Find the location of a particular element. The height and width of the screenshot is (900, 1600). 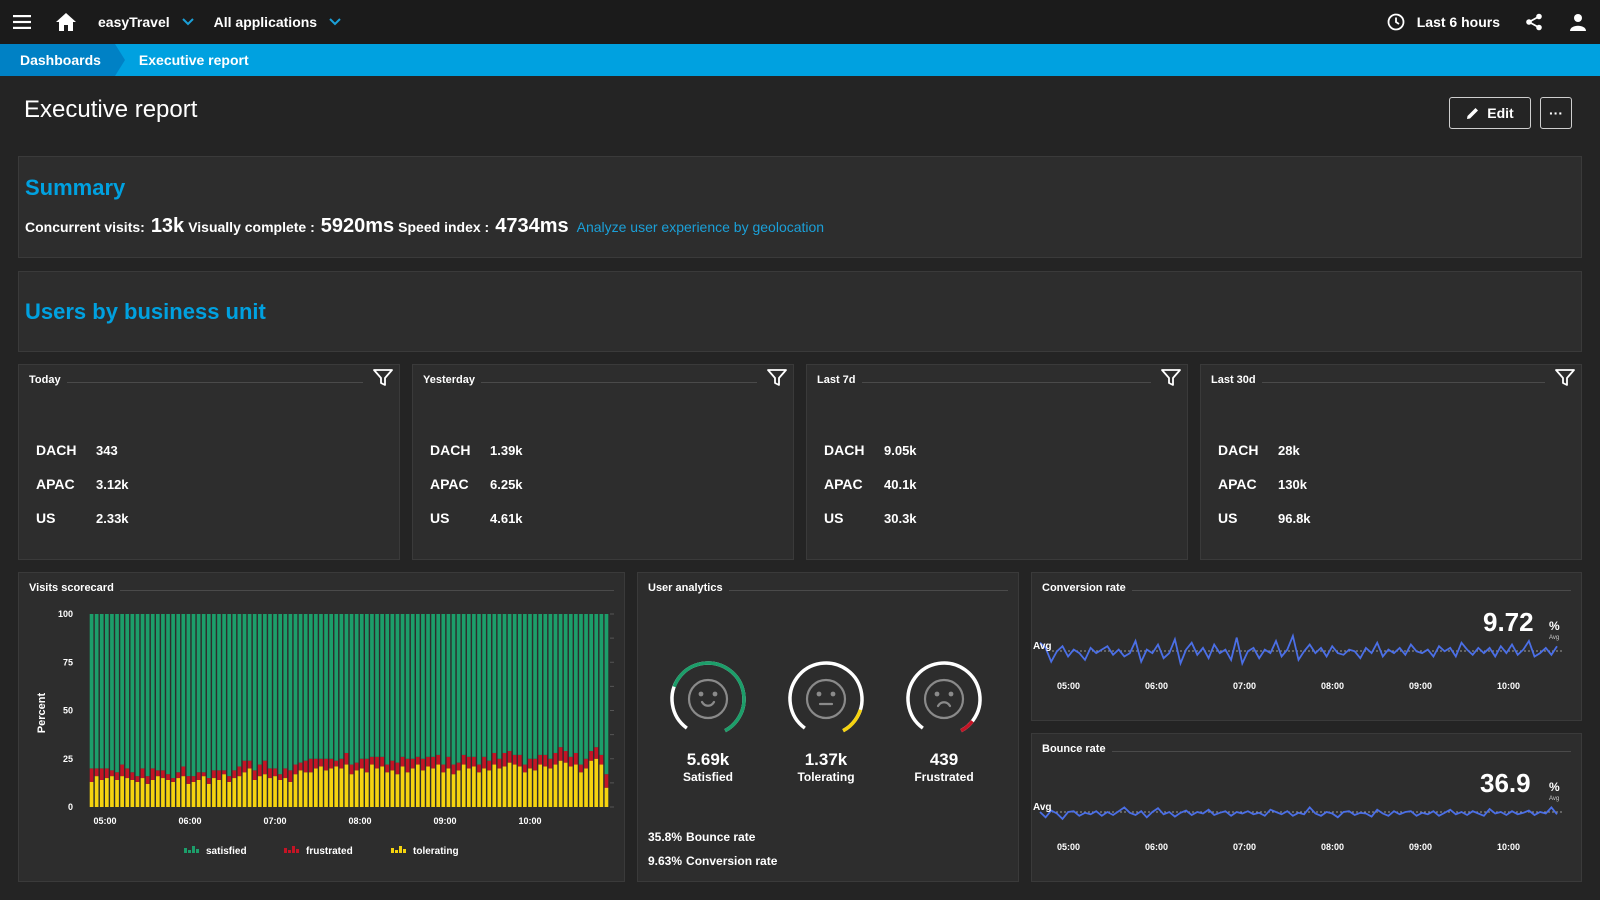

x-tick-label: 09:00 is located at coordinates (444, 821).